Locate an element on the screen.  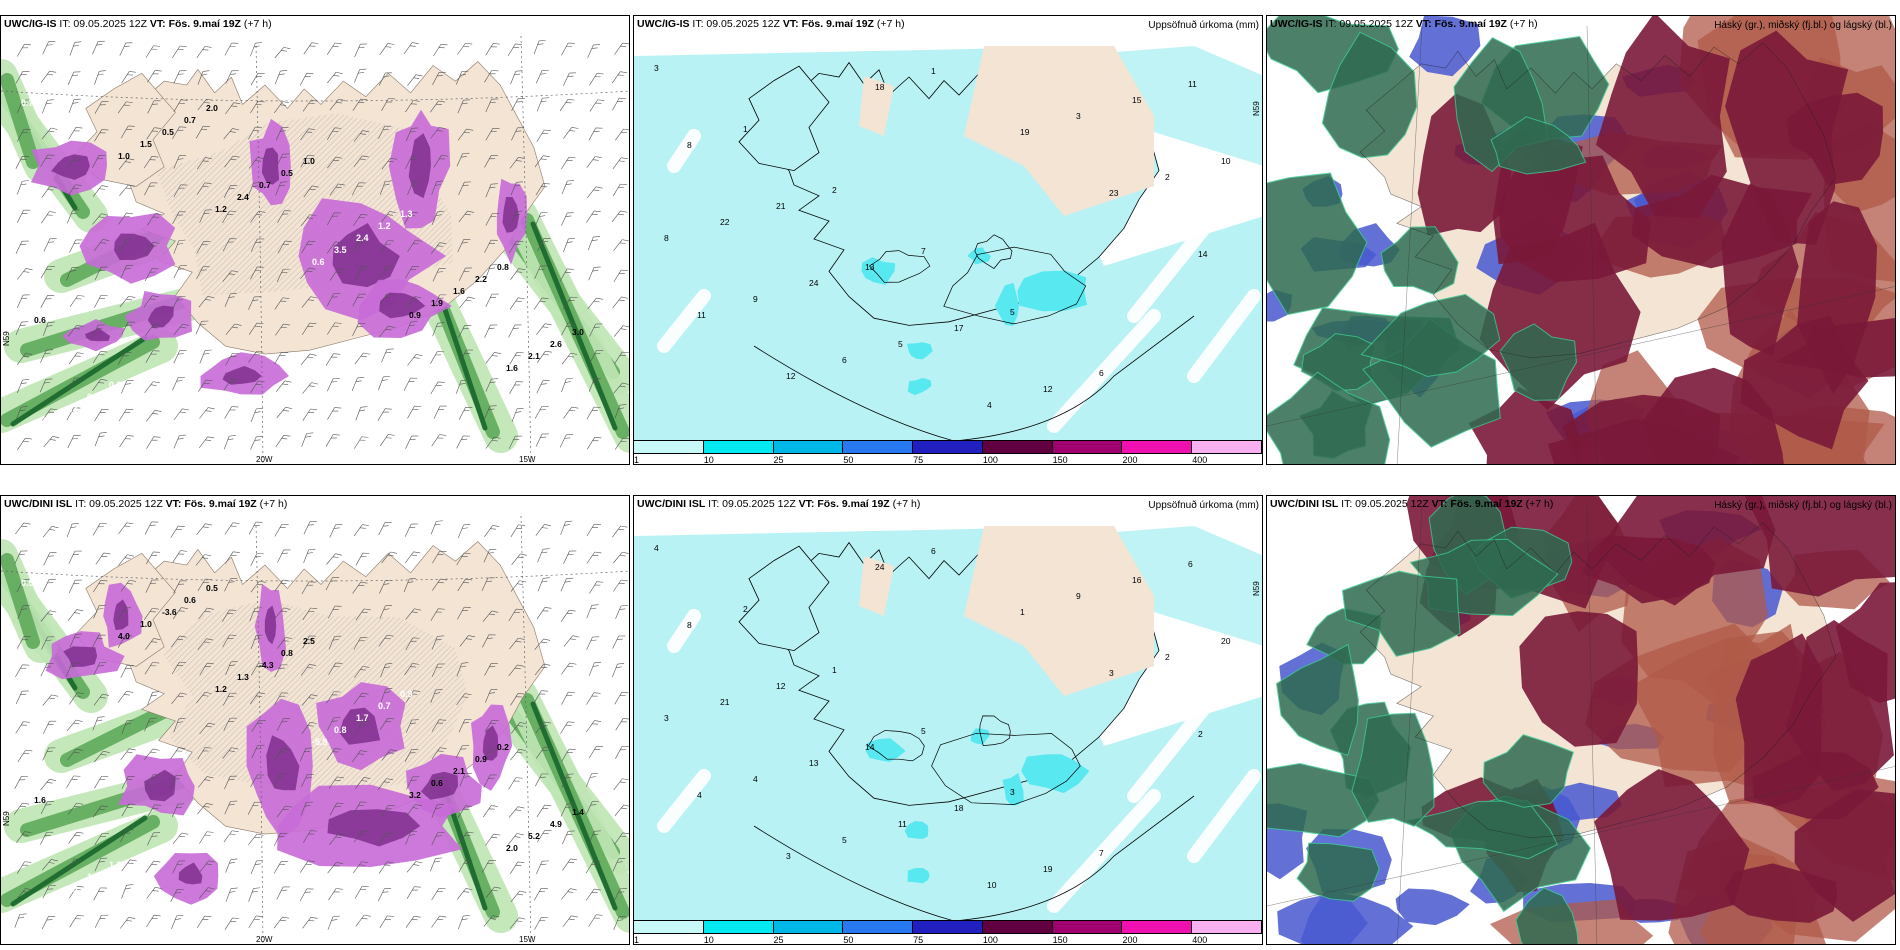
contour-line is located at coordinates (974, 378).